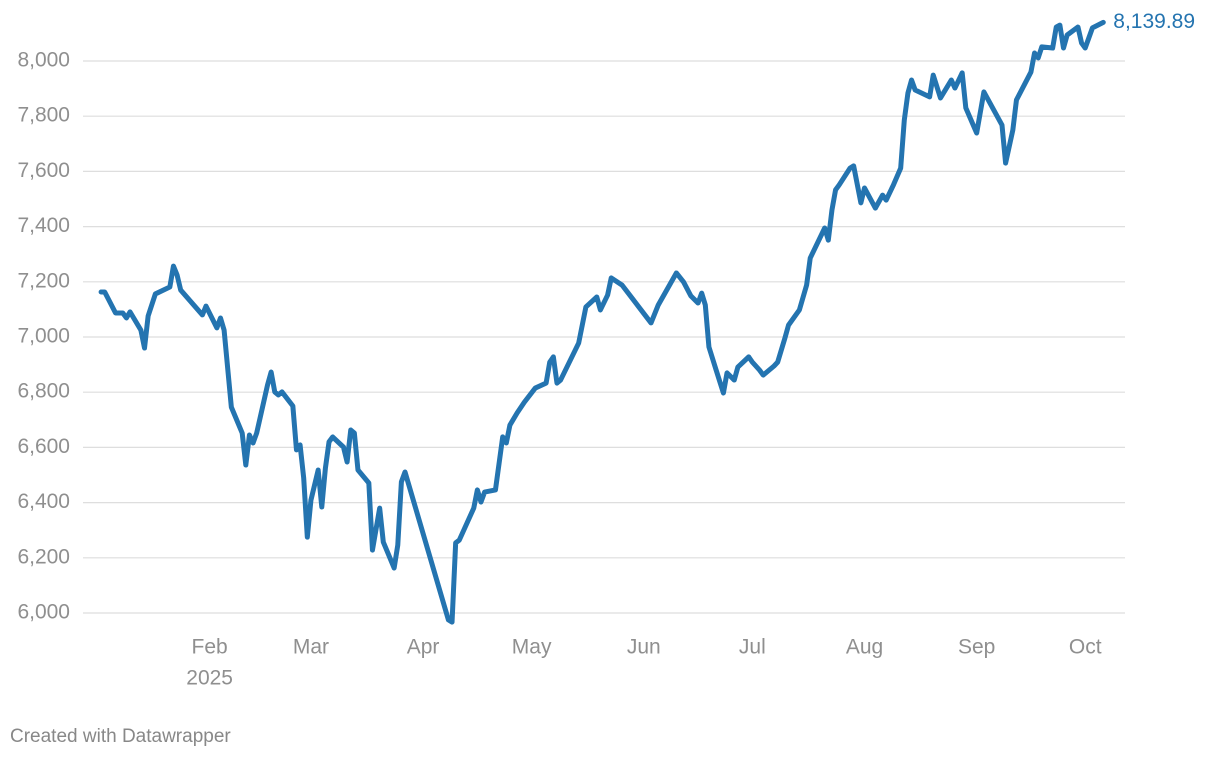 This screenshot has width=1220, height=760. Describe the element at coordinates (43, 115) in the screenshot. I see `y-tick-label: 7,800` at that location.